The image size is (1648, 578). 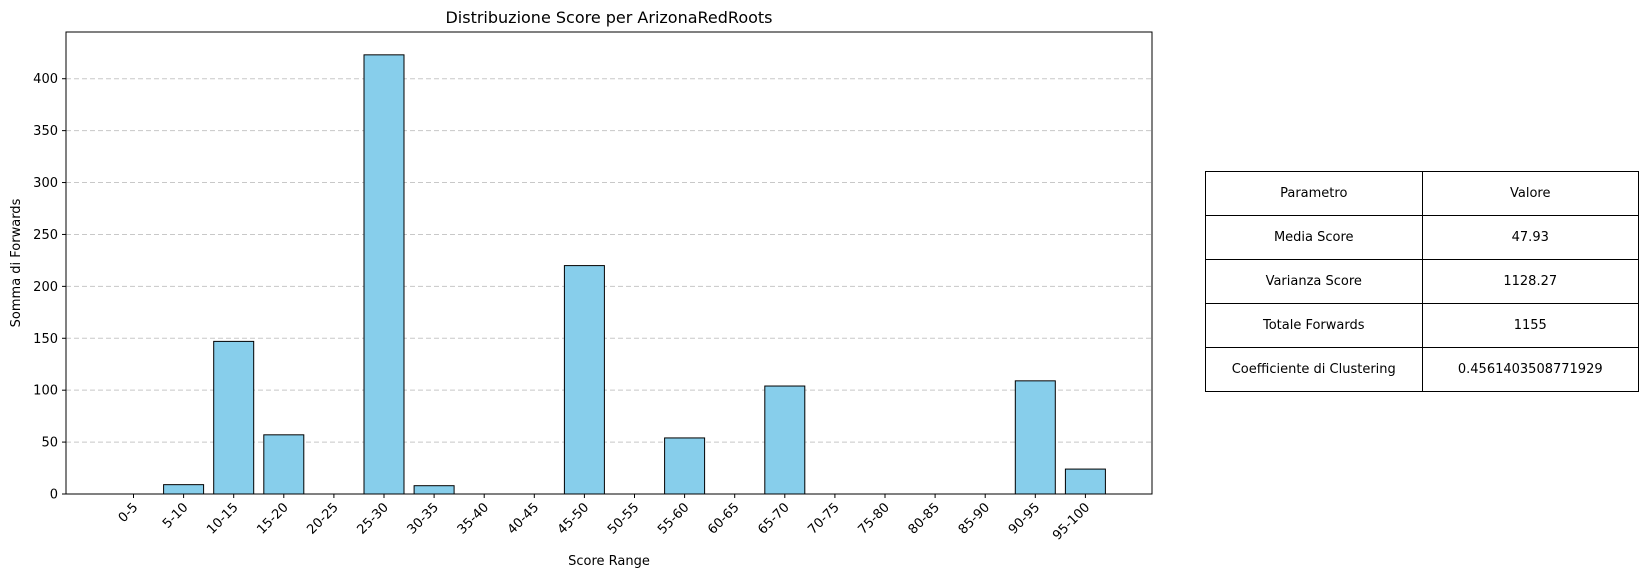 I want to click on x-tick-label: 35-40, so click(x=473, y=518).